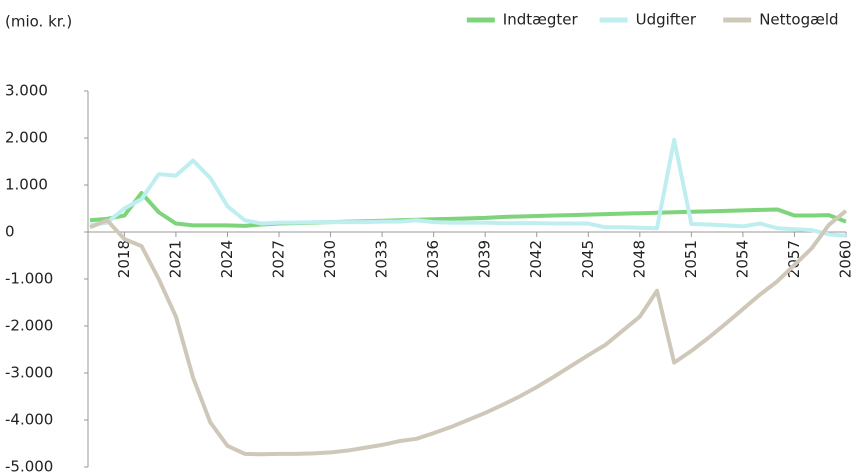 This screenshot has width=857, height=475. Describe the element at coordinates (666, 20) in the screenshot. I see `legend-label: Udgifter` at that location.